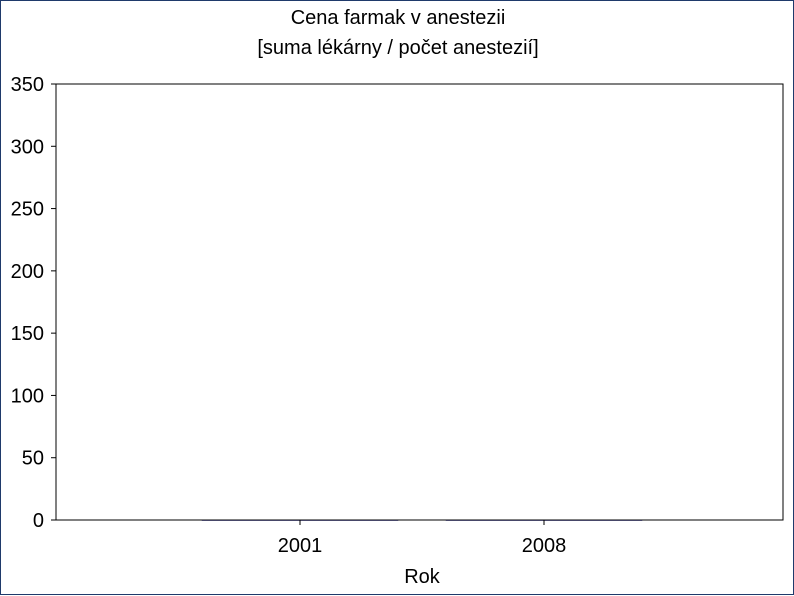 The image size is (794, 596). What do you see at coordinates (38, 521) in the screenshot?
I see `y-tick-label: 0` at bounding box center [38, 521].